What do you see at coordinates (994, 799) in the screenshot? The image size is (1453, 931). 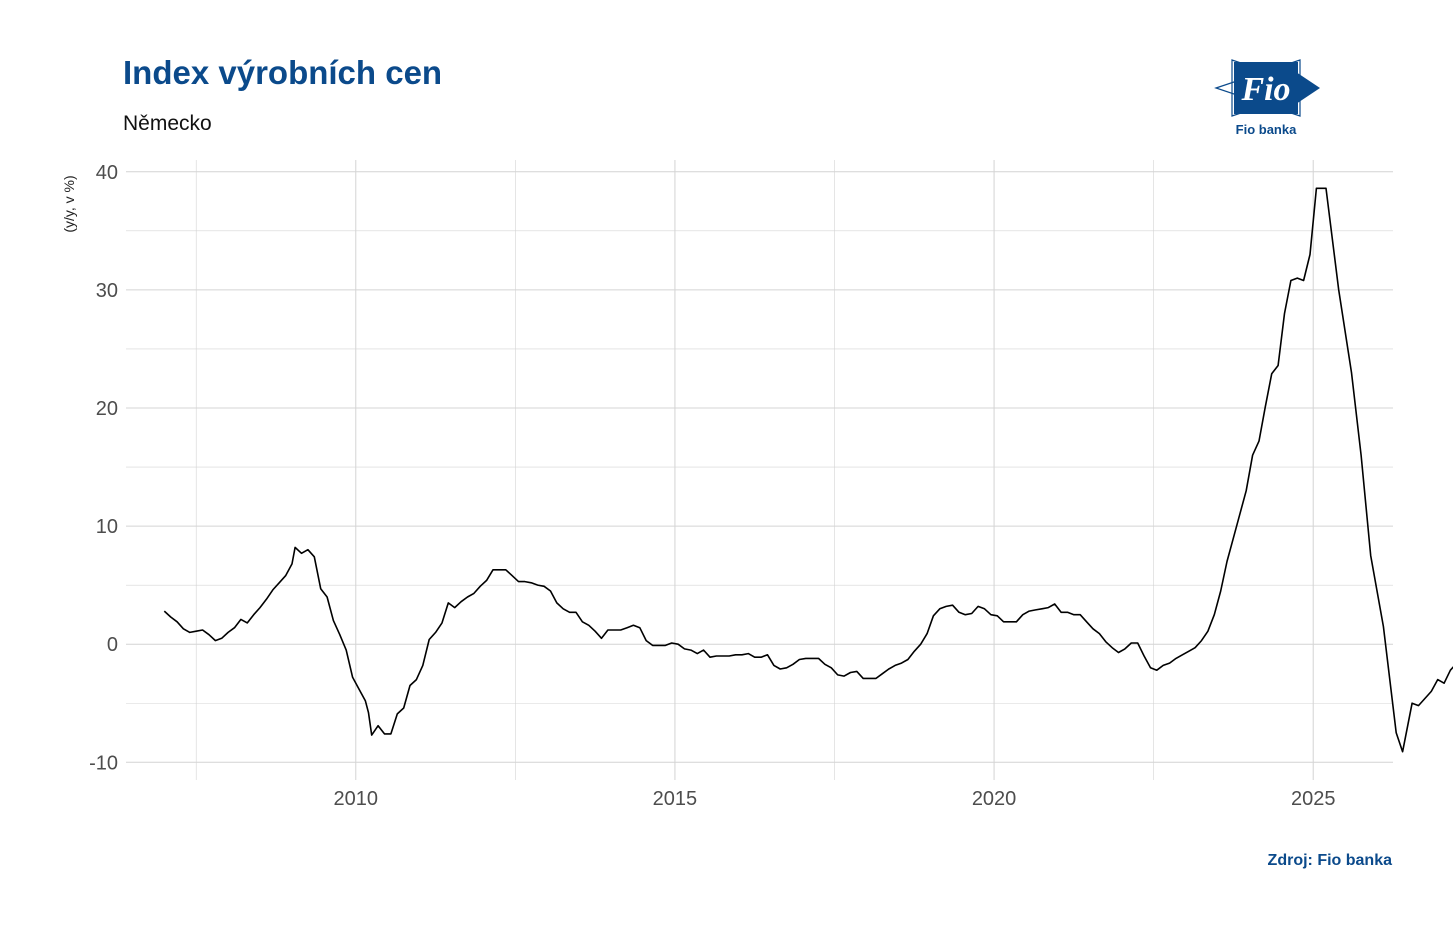 I see `x-tick-label: 2020` at bounding box center [994, 799].